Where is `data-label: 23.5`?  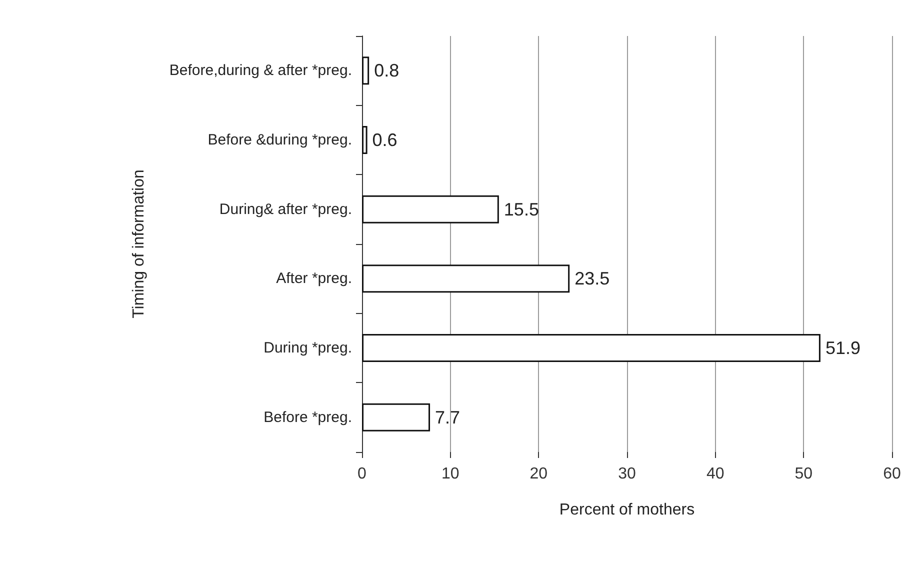
data-label: 23.5 is located at coordinates (592, 278).